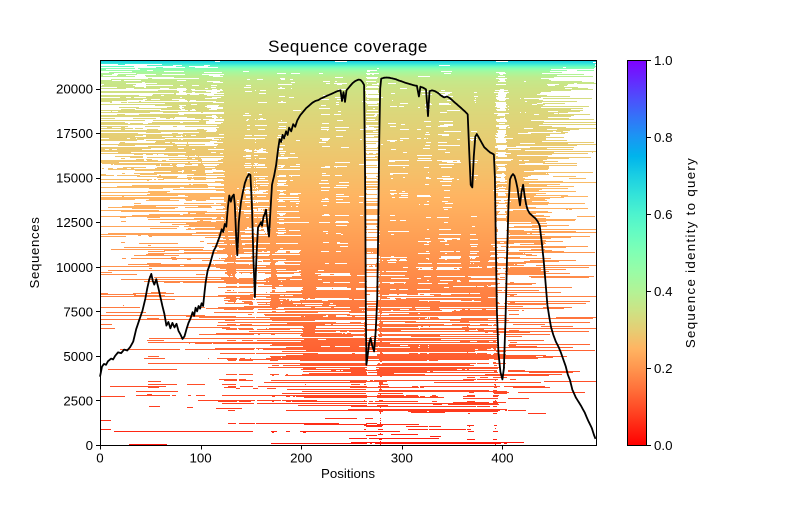  Describe the element at coordinates (78, 356) in the screenshot. I see `svg-text: 5000` at that location.